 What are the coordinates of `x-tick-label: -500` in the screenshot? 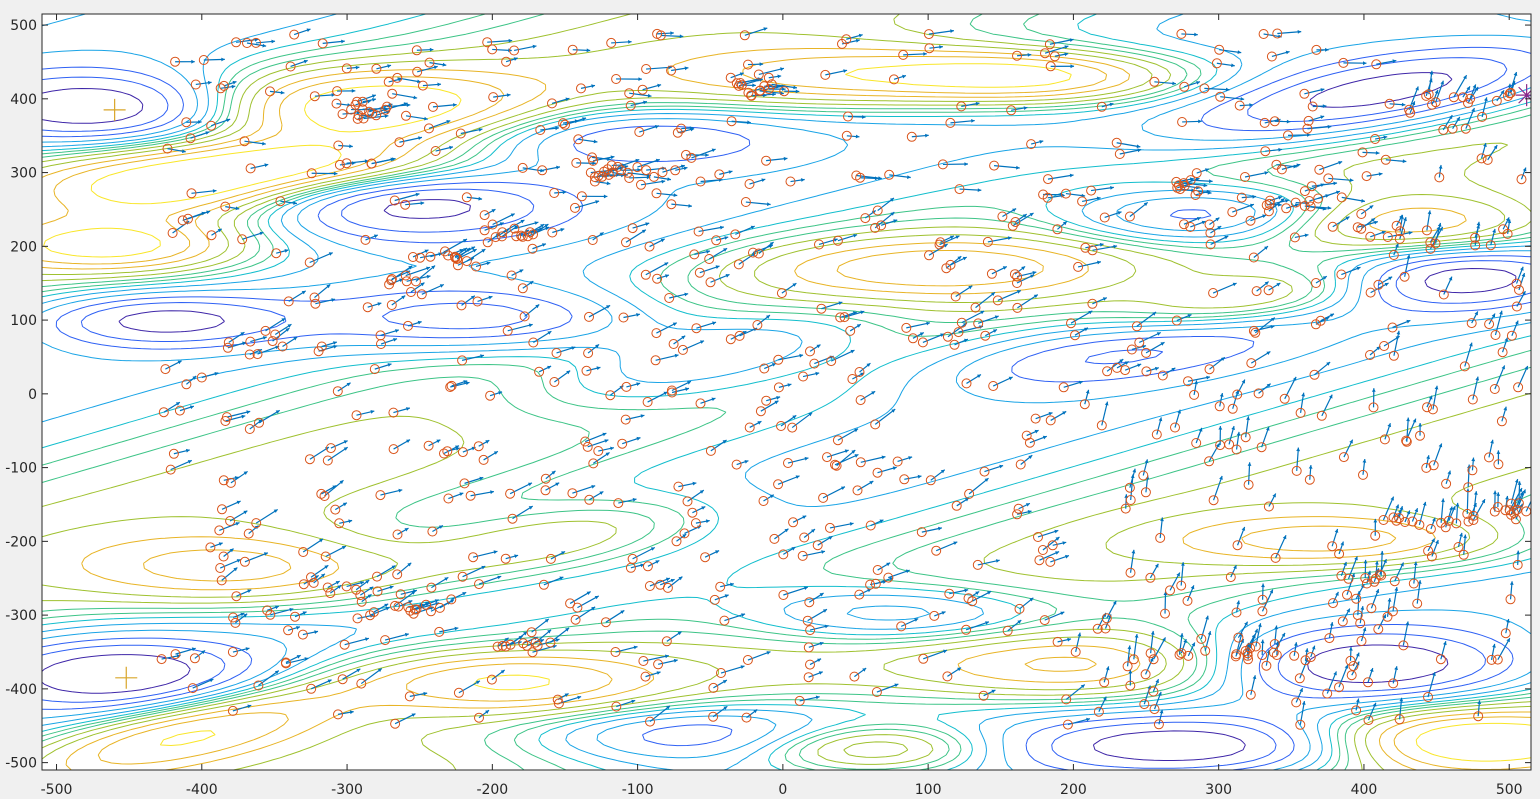 It's located at (57, 790).